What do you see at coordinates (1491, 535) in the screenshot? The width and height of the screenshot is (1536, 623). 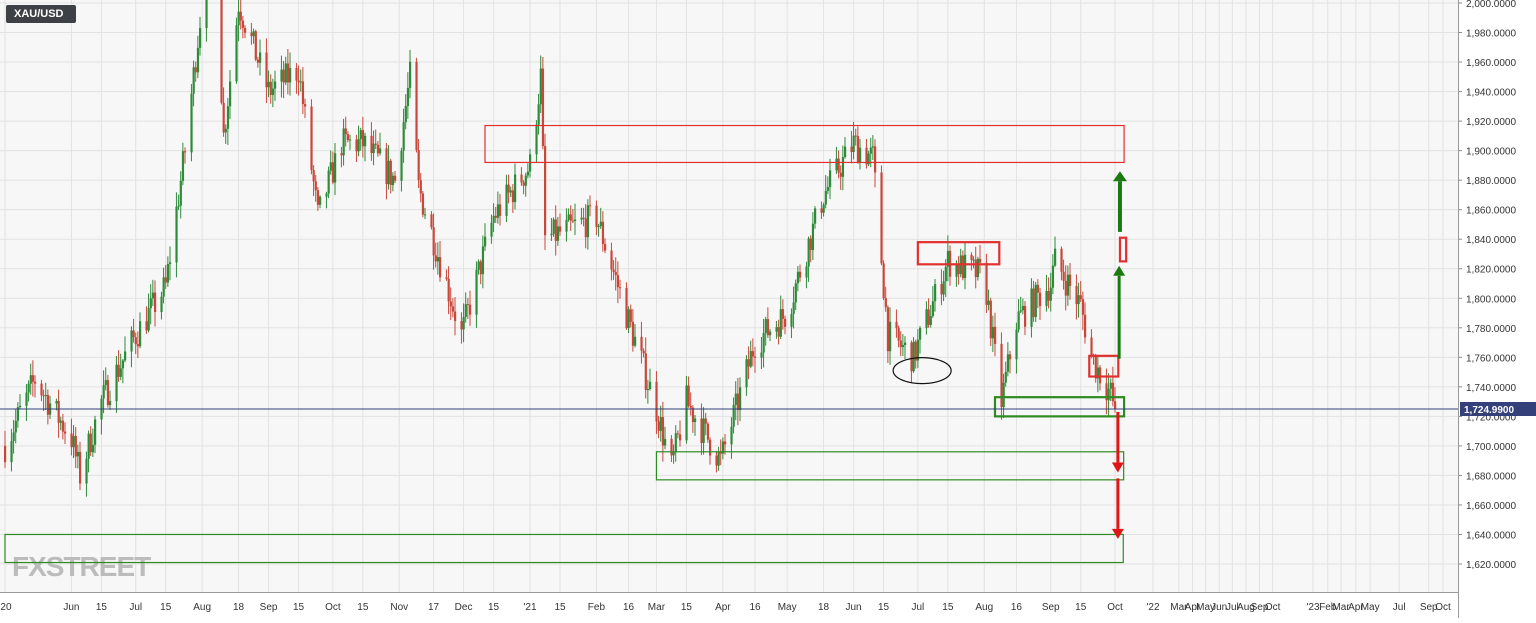 I see `y-tick-label: 1,640.0000` at bounding box center [1491, 535].